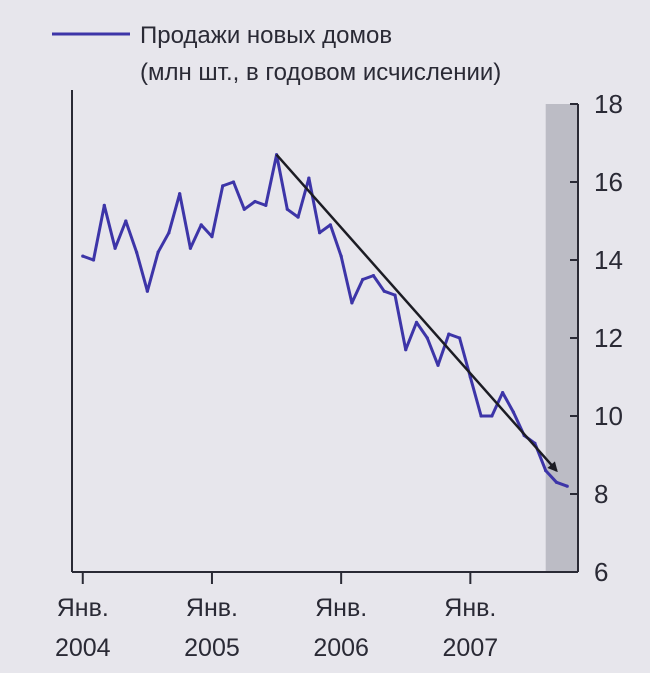 Image resolution: width=650 pixels, height=673 pixels. I want to click on y-tick-label: 18, so click(608, 104).